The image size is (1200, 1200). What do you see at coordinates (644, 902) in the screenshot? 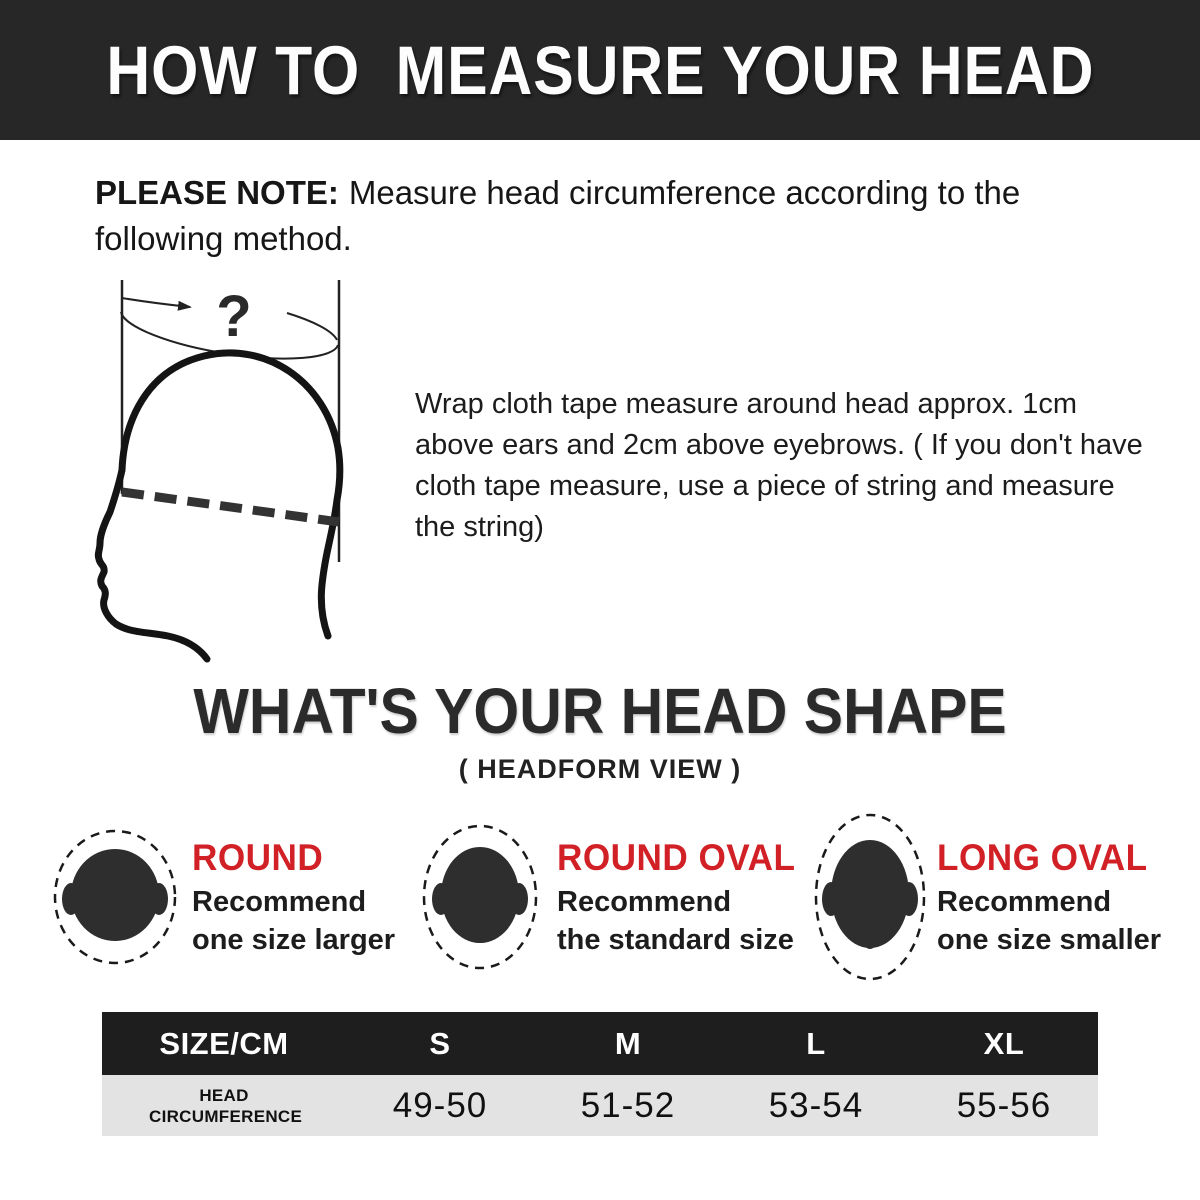
I see `round-oval-shape-rec-1: Recommend` at bounding box center [644, 902].